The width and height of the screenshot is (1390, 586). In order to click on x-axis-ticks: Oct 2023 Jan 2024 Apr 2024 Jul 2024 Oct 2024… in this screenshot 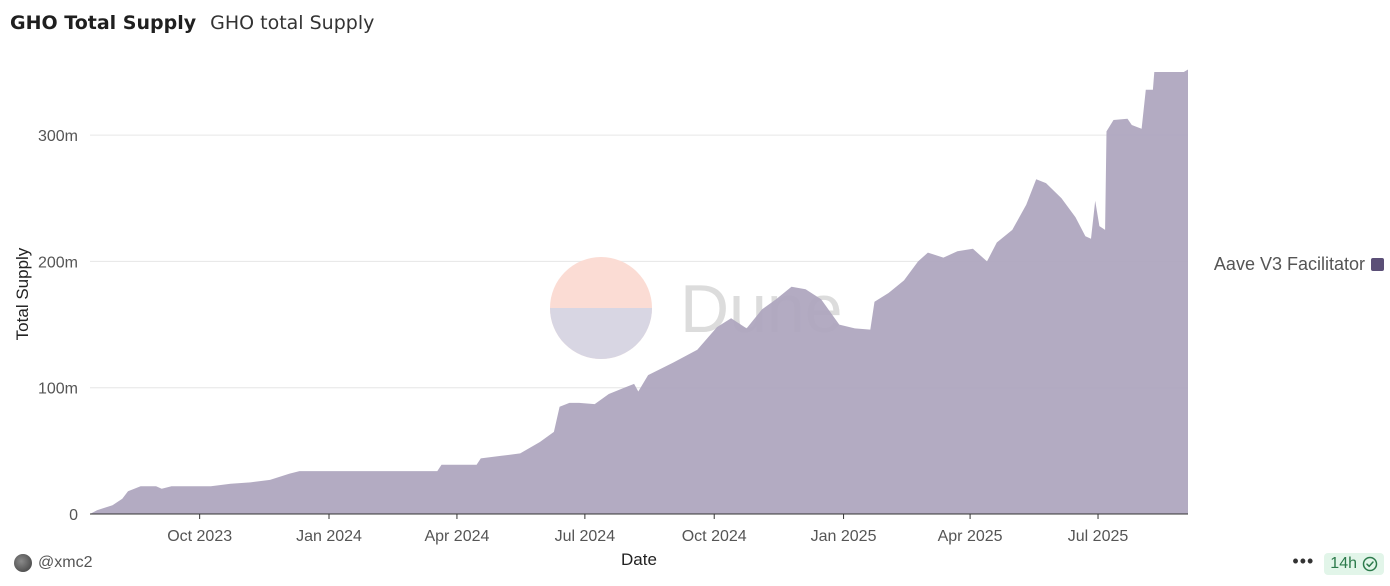, I will do `click(639, 529)`.